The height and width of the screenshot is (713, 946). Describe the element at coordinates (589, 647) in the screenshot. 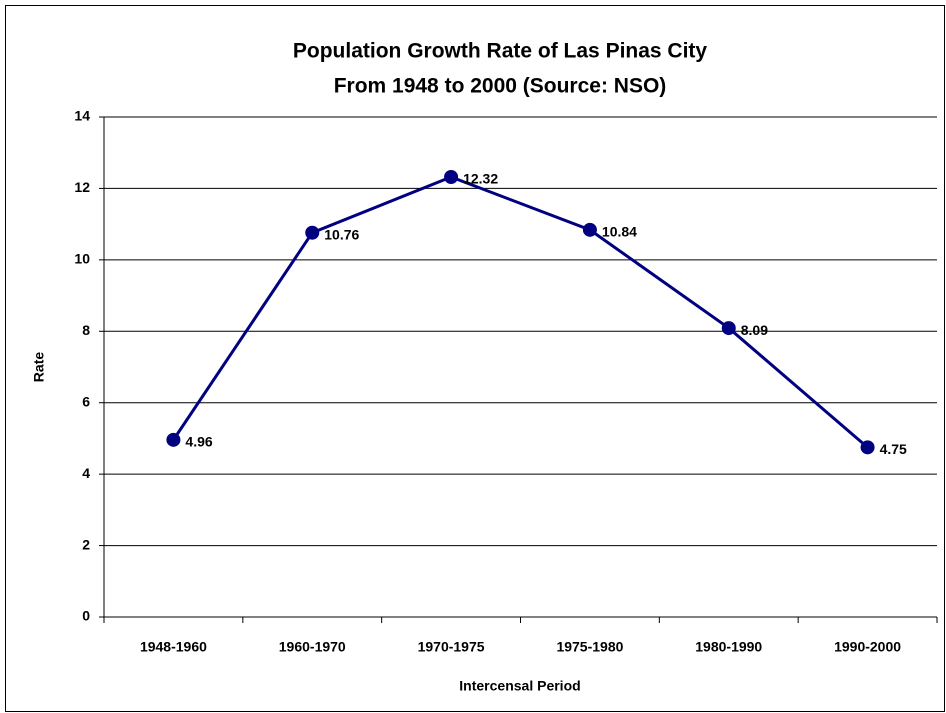

I see `x-tick-label: 1975-1980` at that location.